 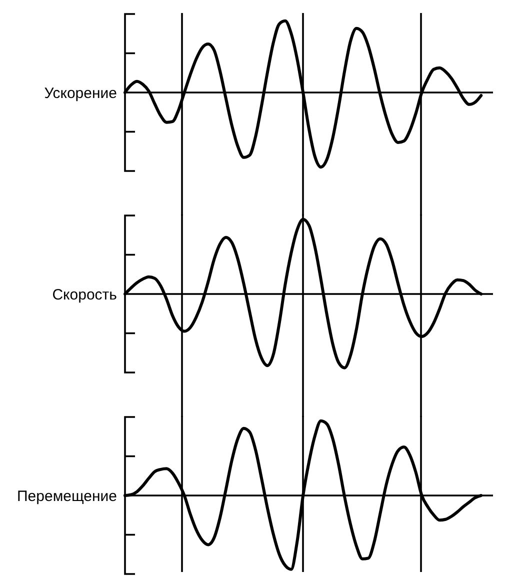 What do you see at coordinates (85, 295) in the screenshot?
I see `y-axis-title: Скорость` at bounding box center [85, 295].